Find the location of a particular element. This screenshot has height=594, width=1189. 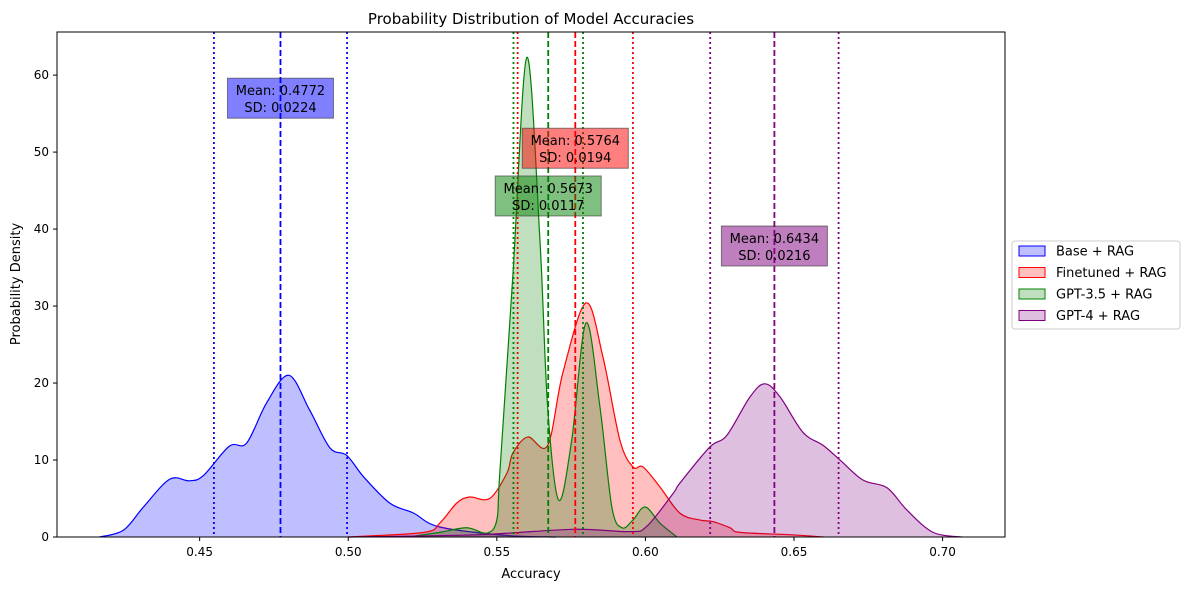

x-tick-label: 0.50 is located at coordinates (348, 552).